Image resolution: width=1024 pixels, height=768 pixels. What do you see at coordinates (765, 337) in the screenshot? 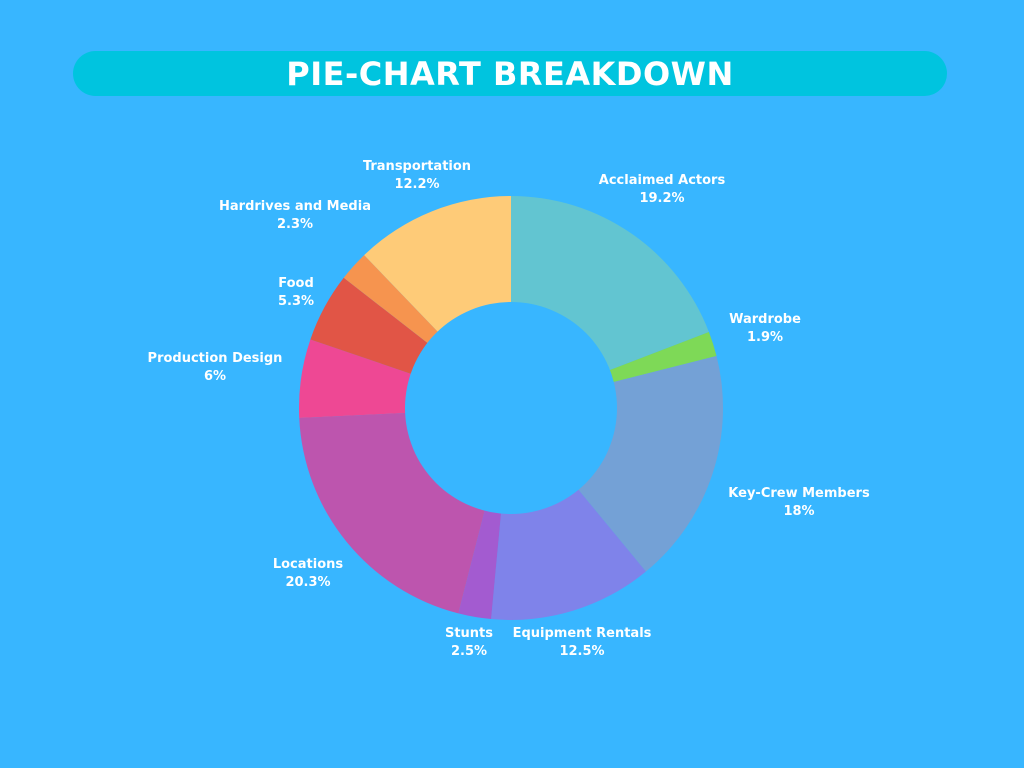
I see `slice-value: 1.9%` at bounding box center [765, 337].